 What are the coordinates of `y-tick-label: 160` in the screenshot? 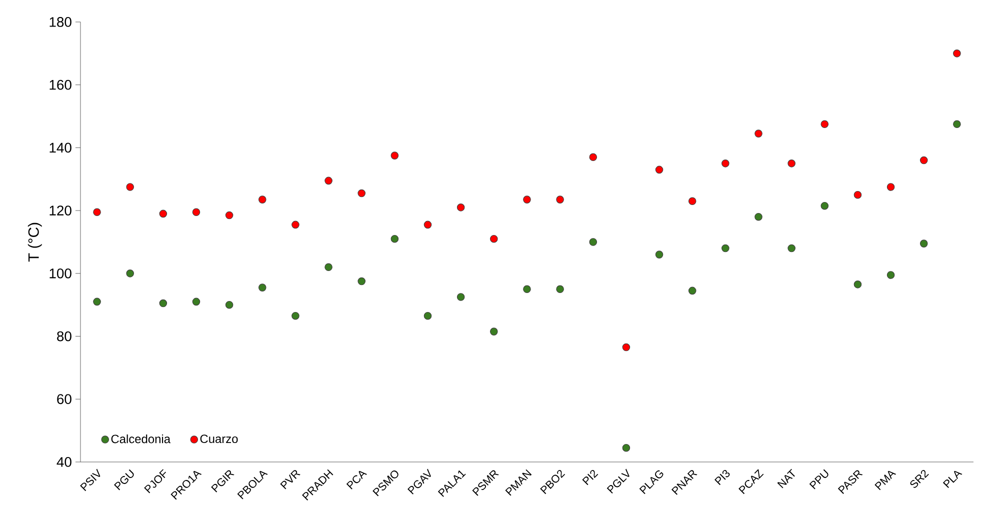 It's located at (61, 85).